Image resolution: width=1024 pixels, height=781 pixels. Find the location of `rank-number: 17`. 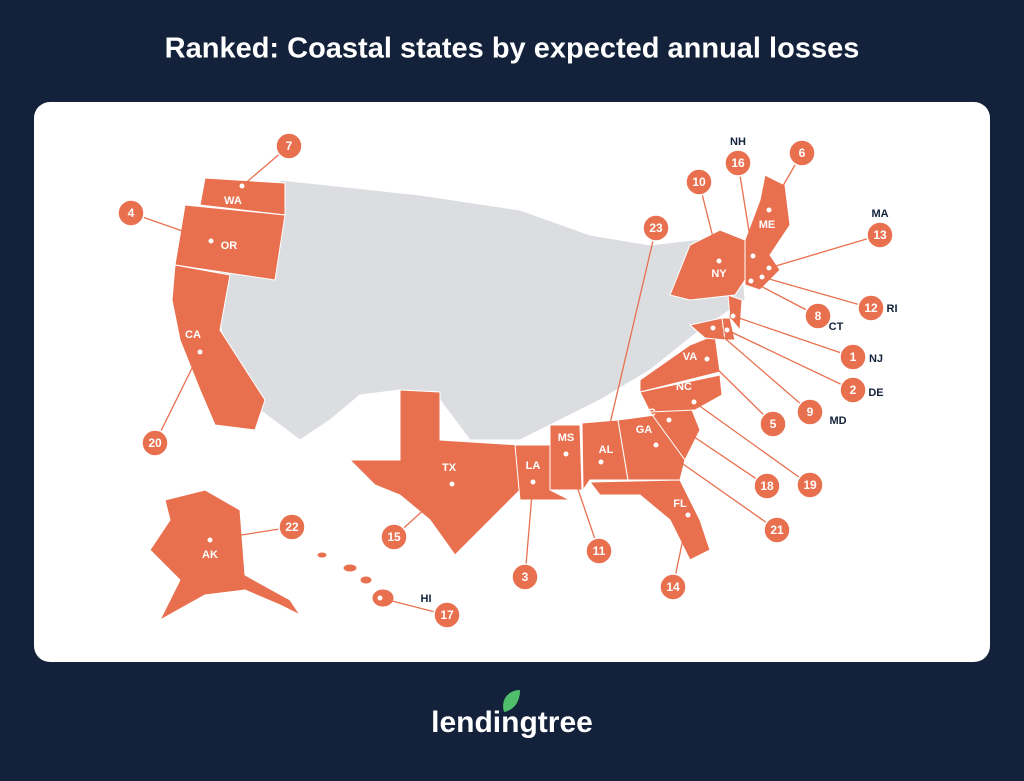

rank-number: 17 is located at coordinates (447, 615).